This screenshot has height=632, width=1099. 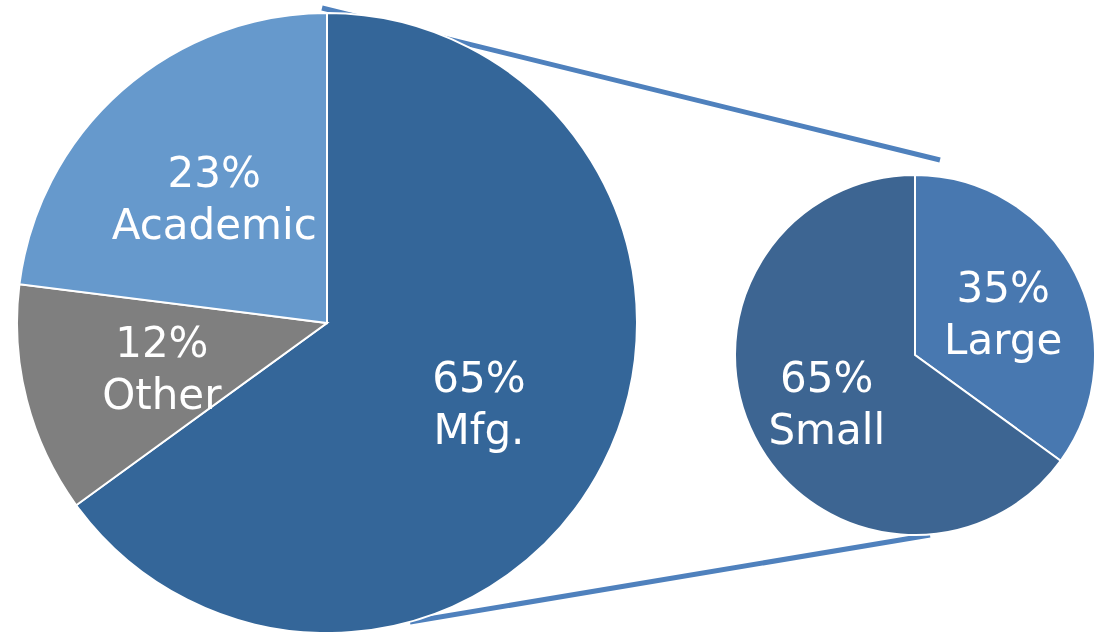 What do you see at coordinates (162, 395) in the screenshot?
I see `slice-label: Other` at bounding box center [162, 395].